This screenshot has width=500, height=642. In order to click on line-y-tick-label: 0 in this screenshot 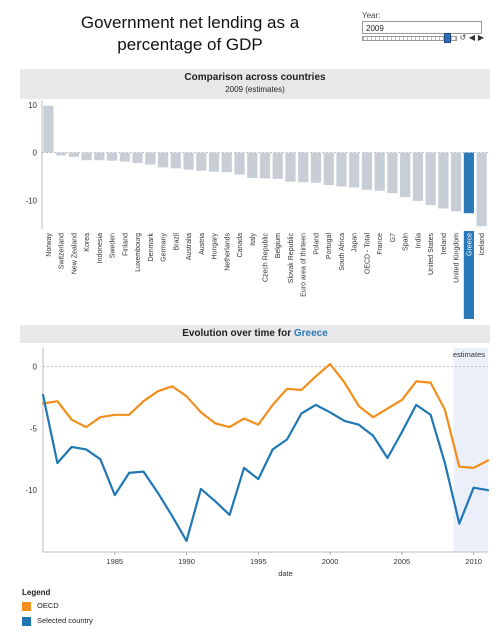, I will do `click(35, 367)`.